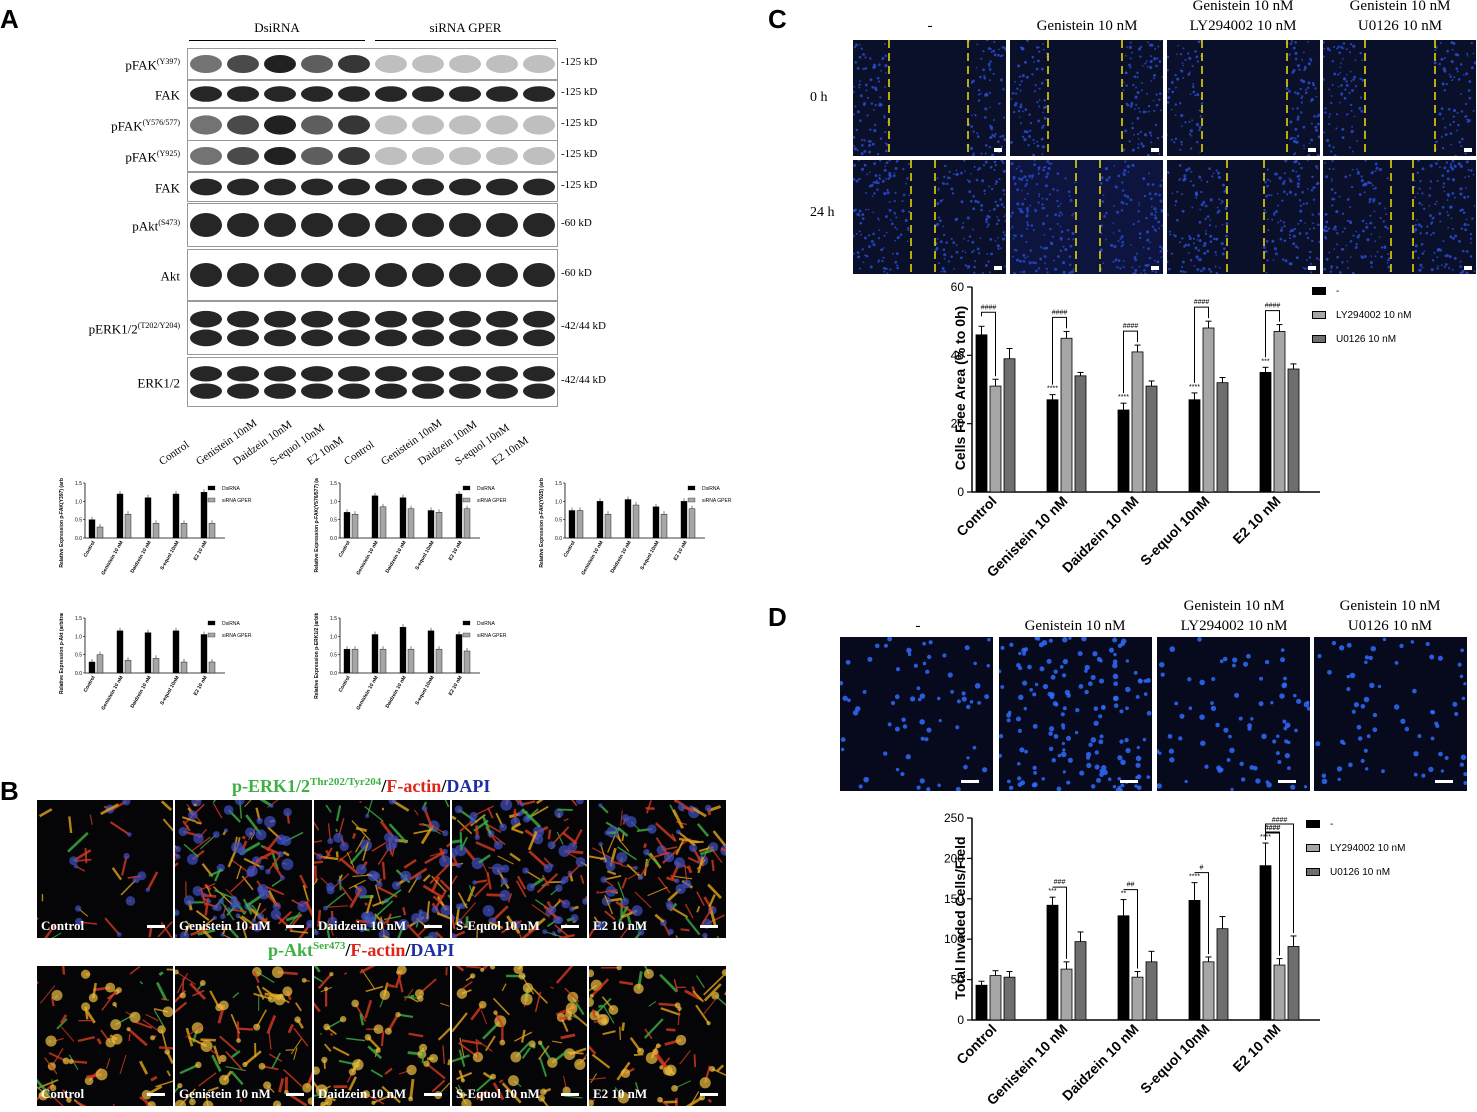 The image size is (1477, 1112). I want to click on blot-label-name: pFAK, so click(141, 65).